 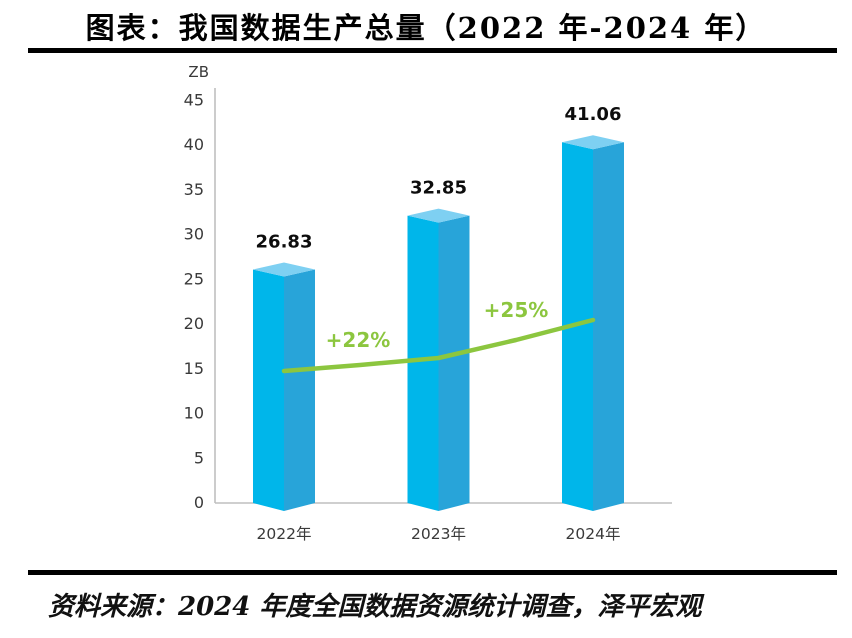 What do you see at coordinates (194, 234) in the screenshot?
I see `y-tick-label: 30` at bounding box center [194, 234].